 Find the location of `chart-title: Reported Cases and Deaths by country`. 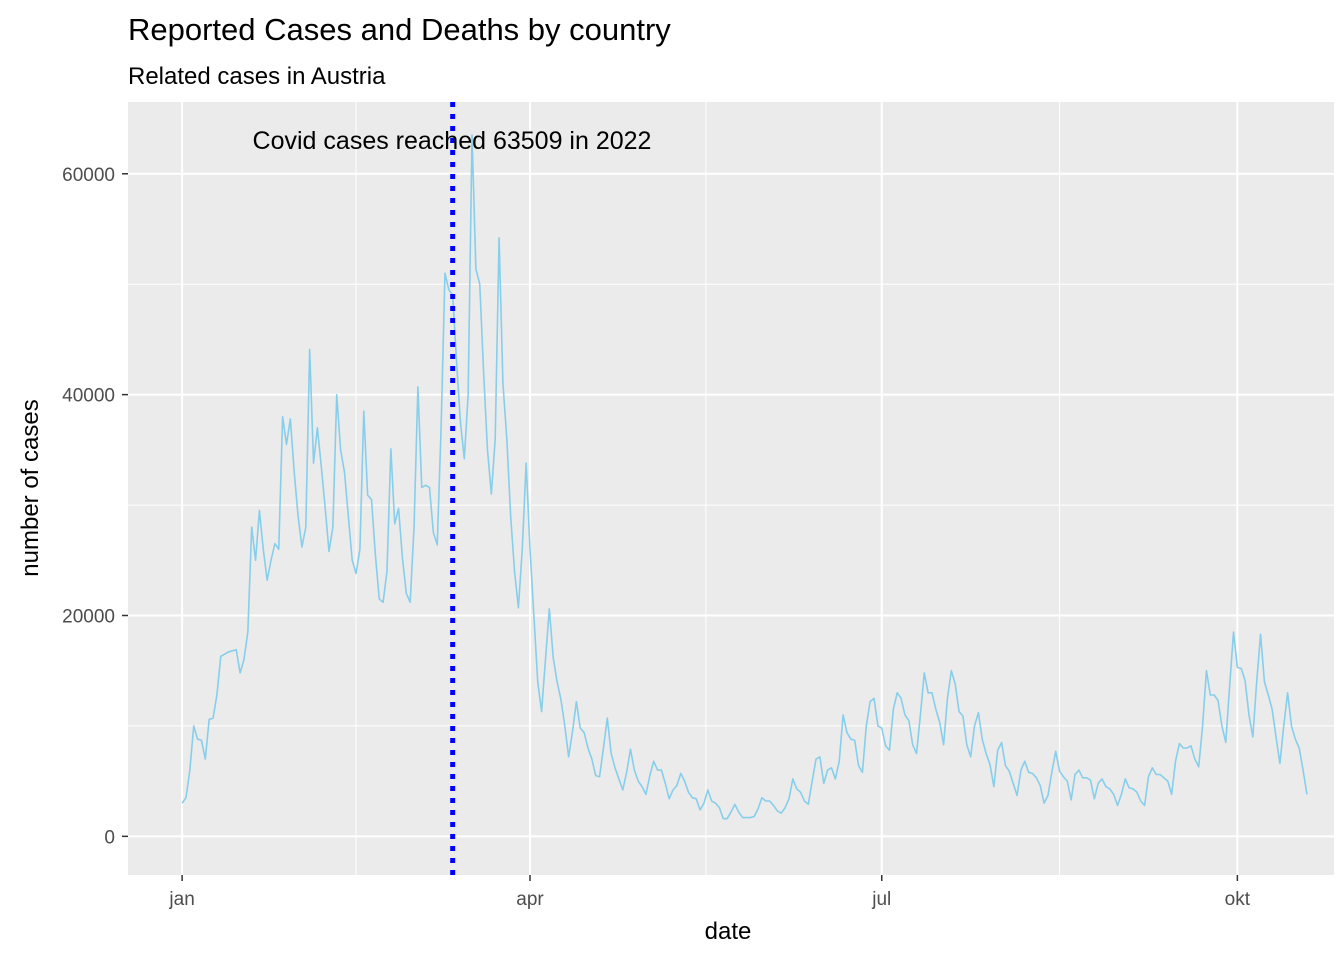

chart-title: Reported Cases and Deaths by country is located at coordinates (399, 29).